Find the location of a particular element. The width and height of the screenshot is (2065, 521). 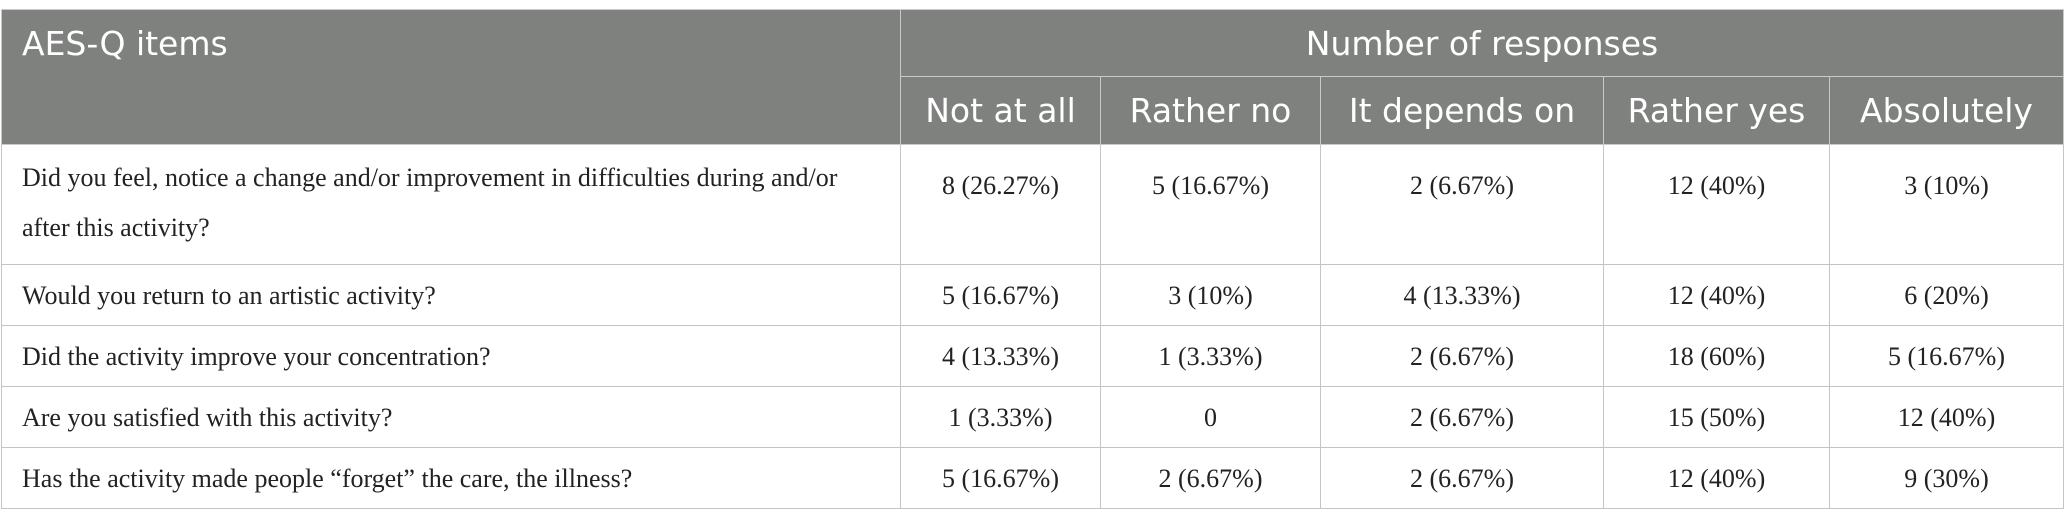

response-cell: 15 (50%) is located at coordinates (1716, 417).